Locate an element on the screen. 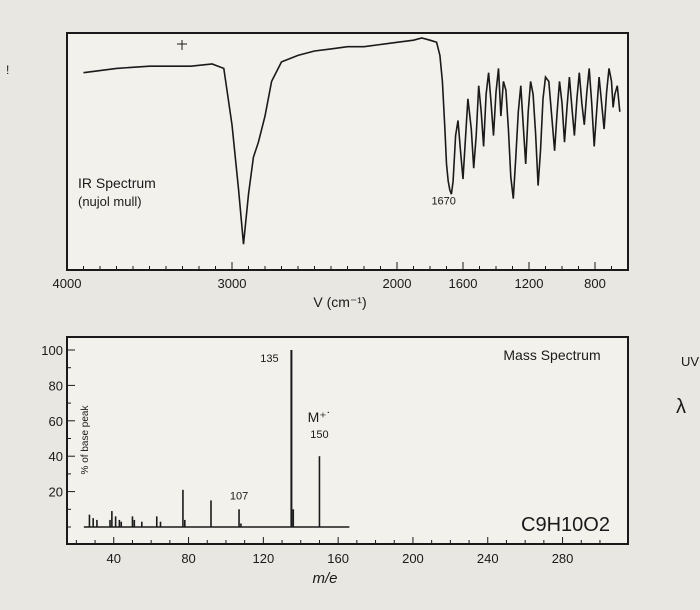 This screenshot has width=700, height=610. svg-text: C9H10O2 is located at coordinates (565, 525).